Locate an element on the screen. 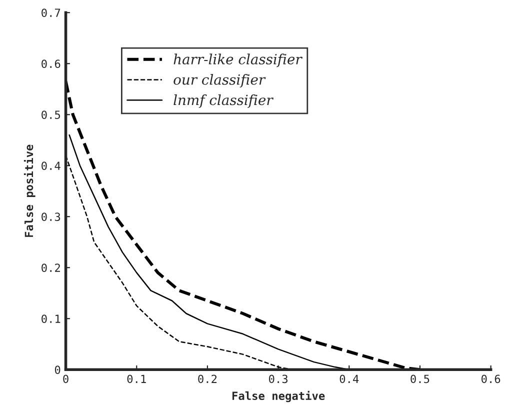 This screenshot has height=420, width=506. legend-label: lnmf classifier is located at coordinates (224, 101).